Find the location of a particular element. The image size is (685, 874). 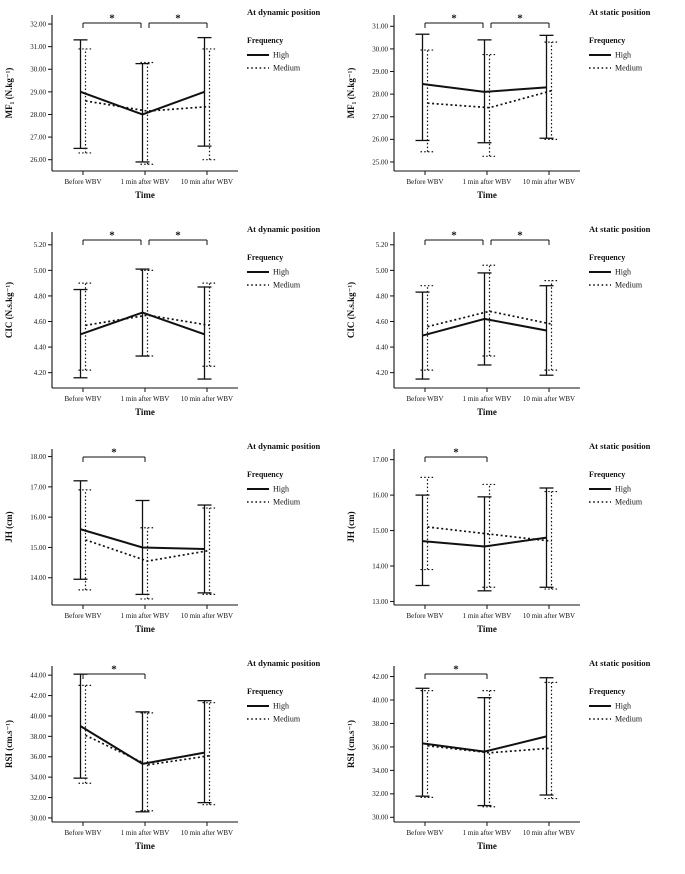

y-tick-label: 18.00 is located at coordinates (38, 457).